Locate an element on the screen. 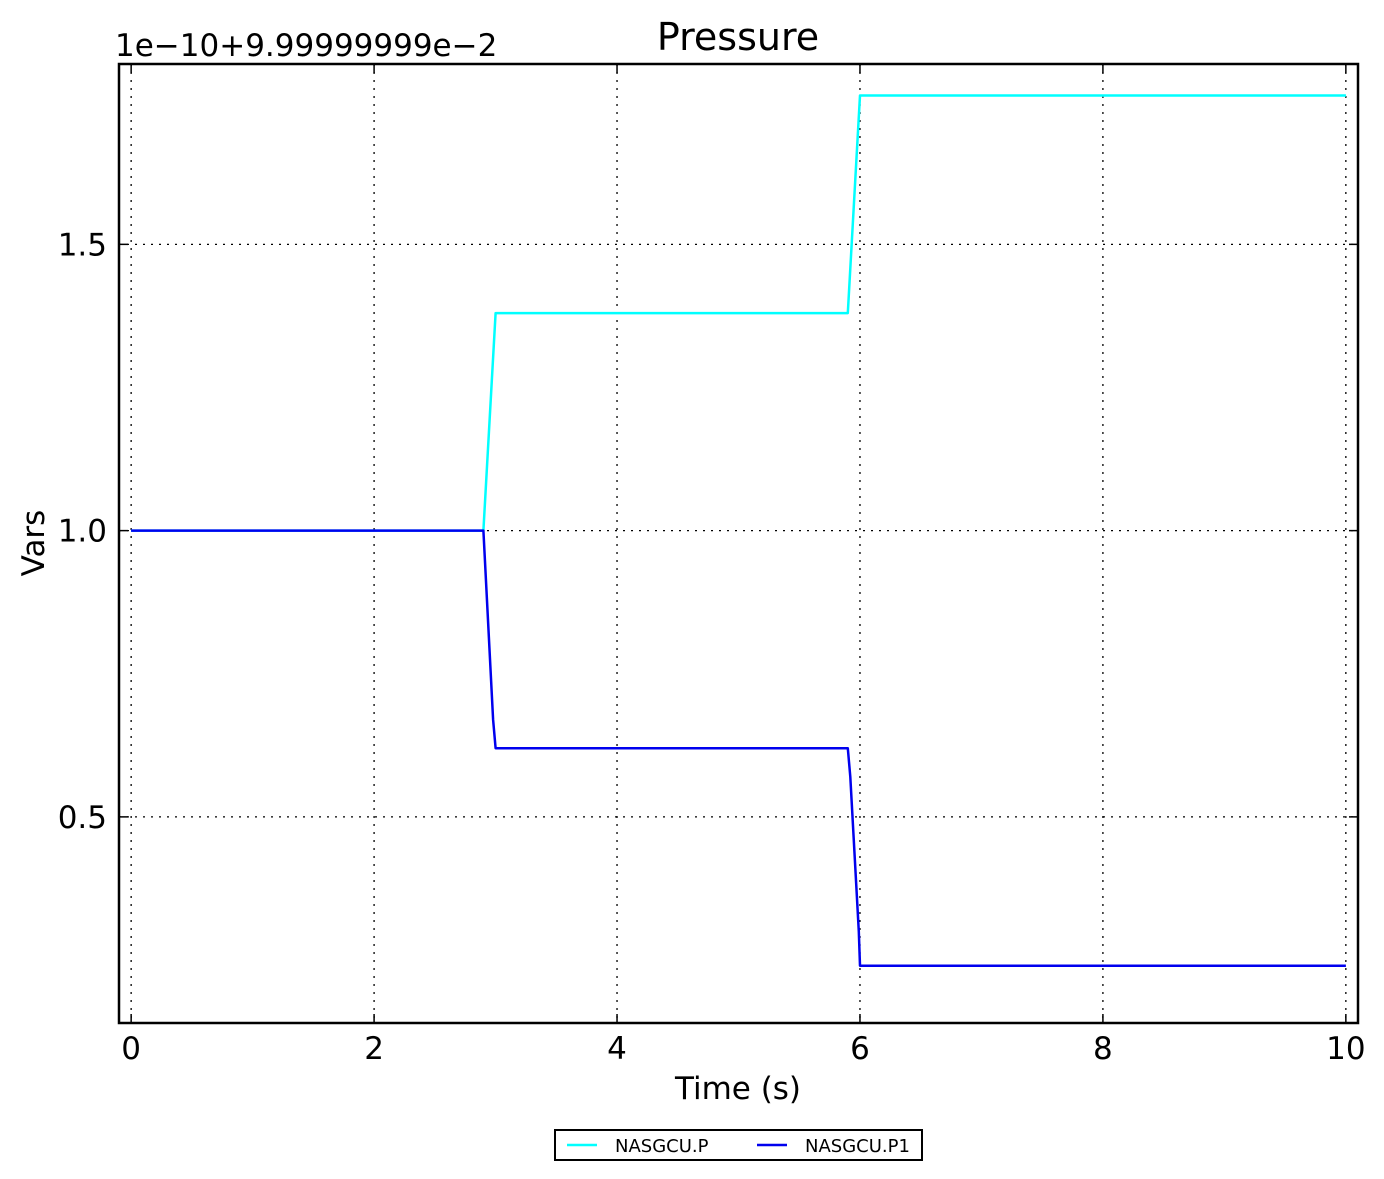  legend: NASGCU.P NASGCU.P1 is located at coordinates (738, 1145).